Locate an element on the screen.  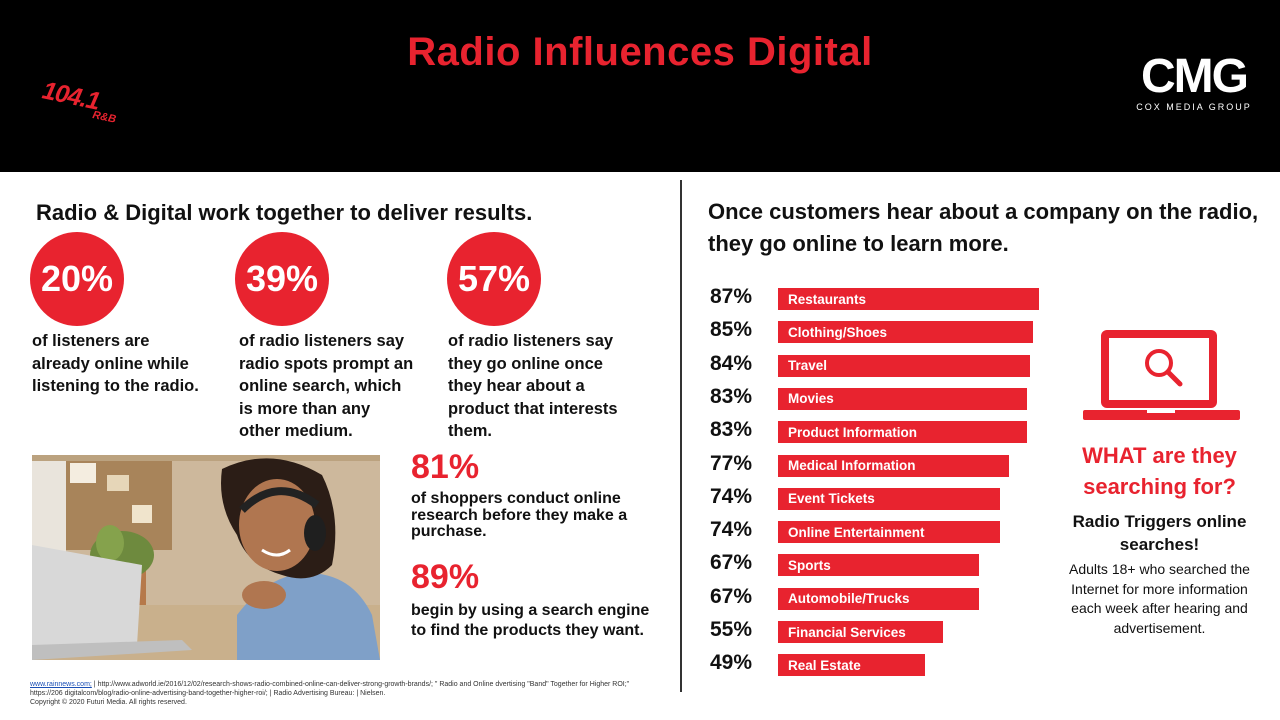
stat-circle-3: 57% is located at coordinates (494, 279).